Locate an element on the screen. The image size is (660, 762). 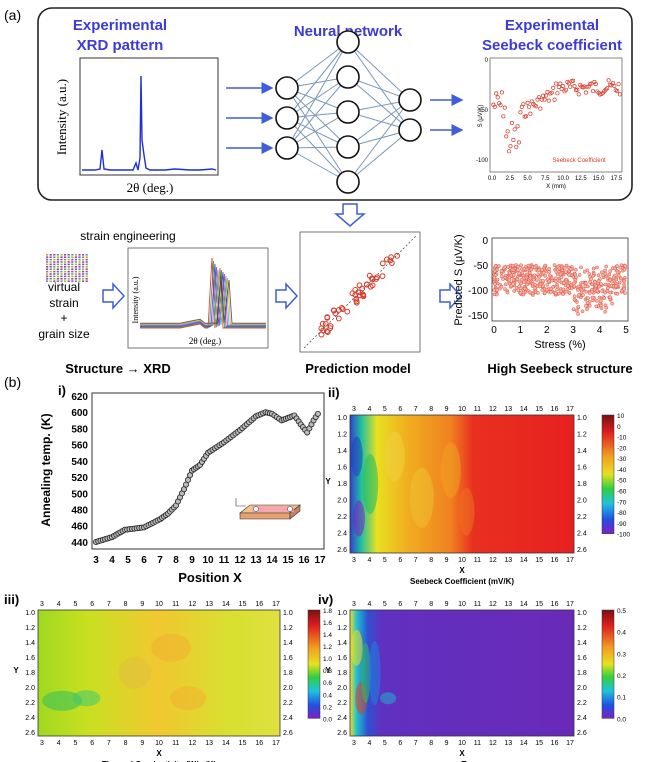
heatmap-xtick-bottom: 13 is located at coordinates (508, 743).